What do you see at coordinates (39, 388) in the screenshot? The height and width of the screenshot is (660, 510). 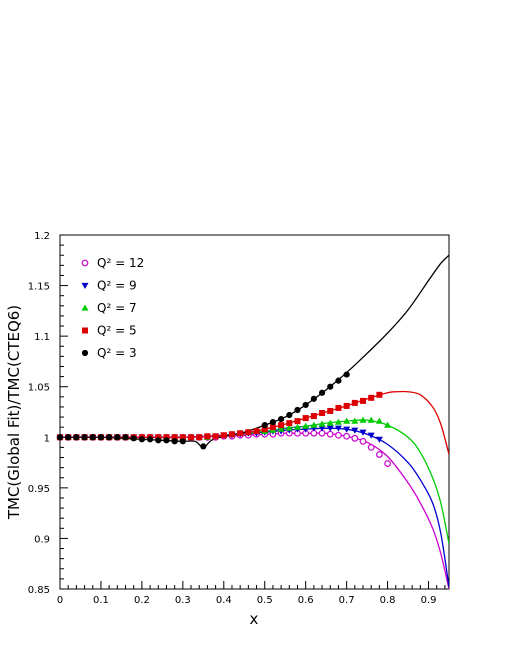 I see `y-tick-label: 1.05` at bounding box center [39, 388].